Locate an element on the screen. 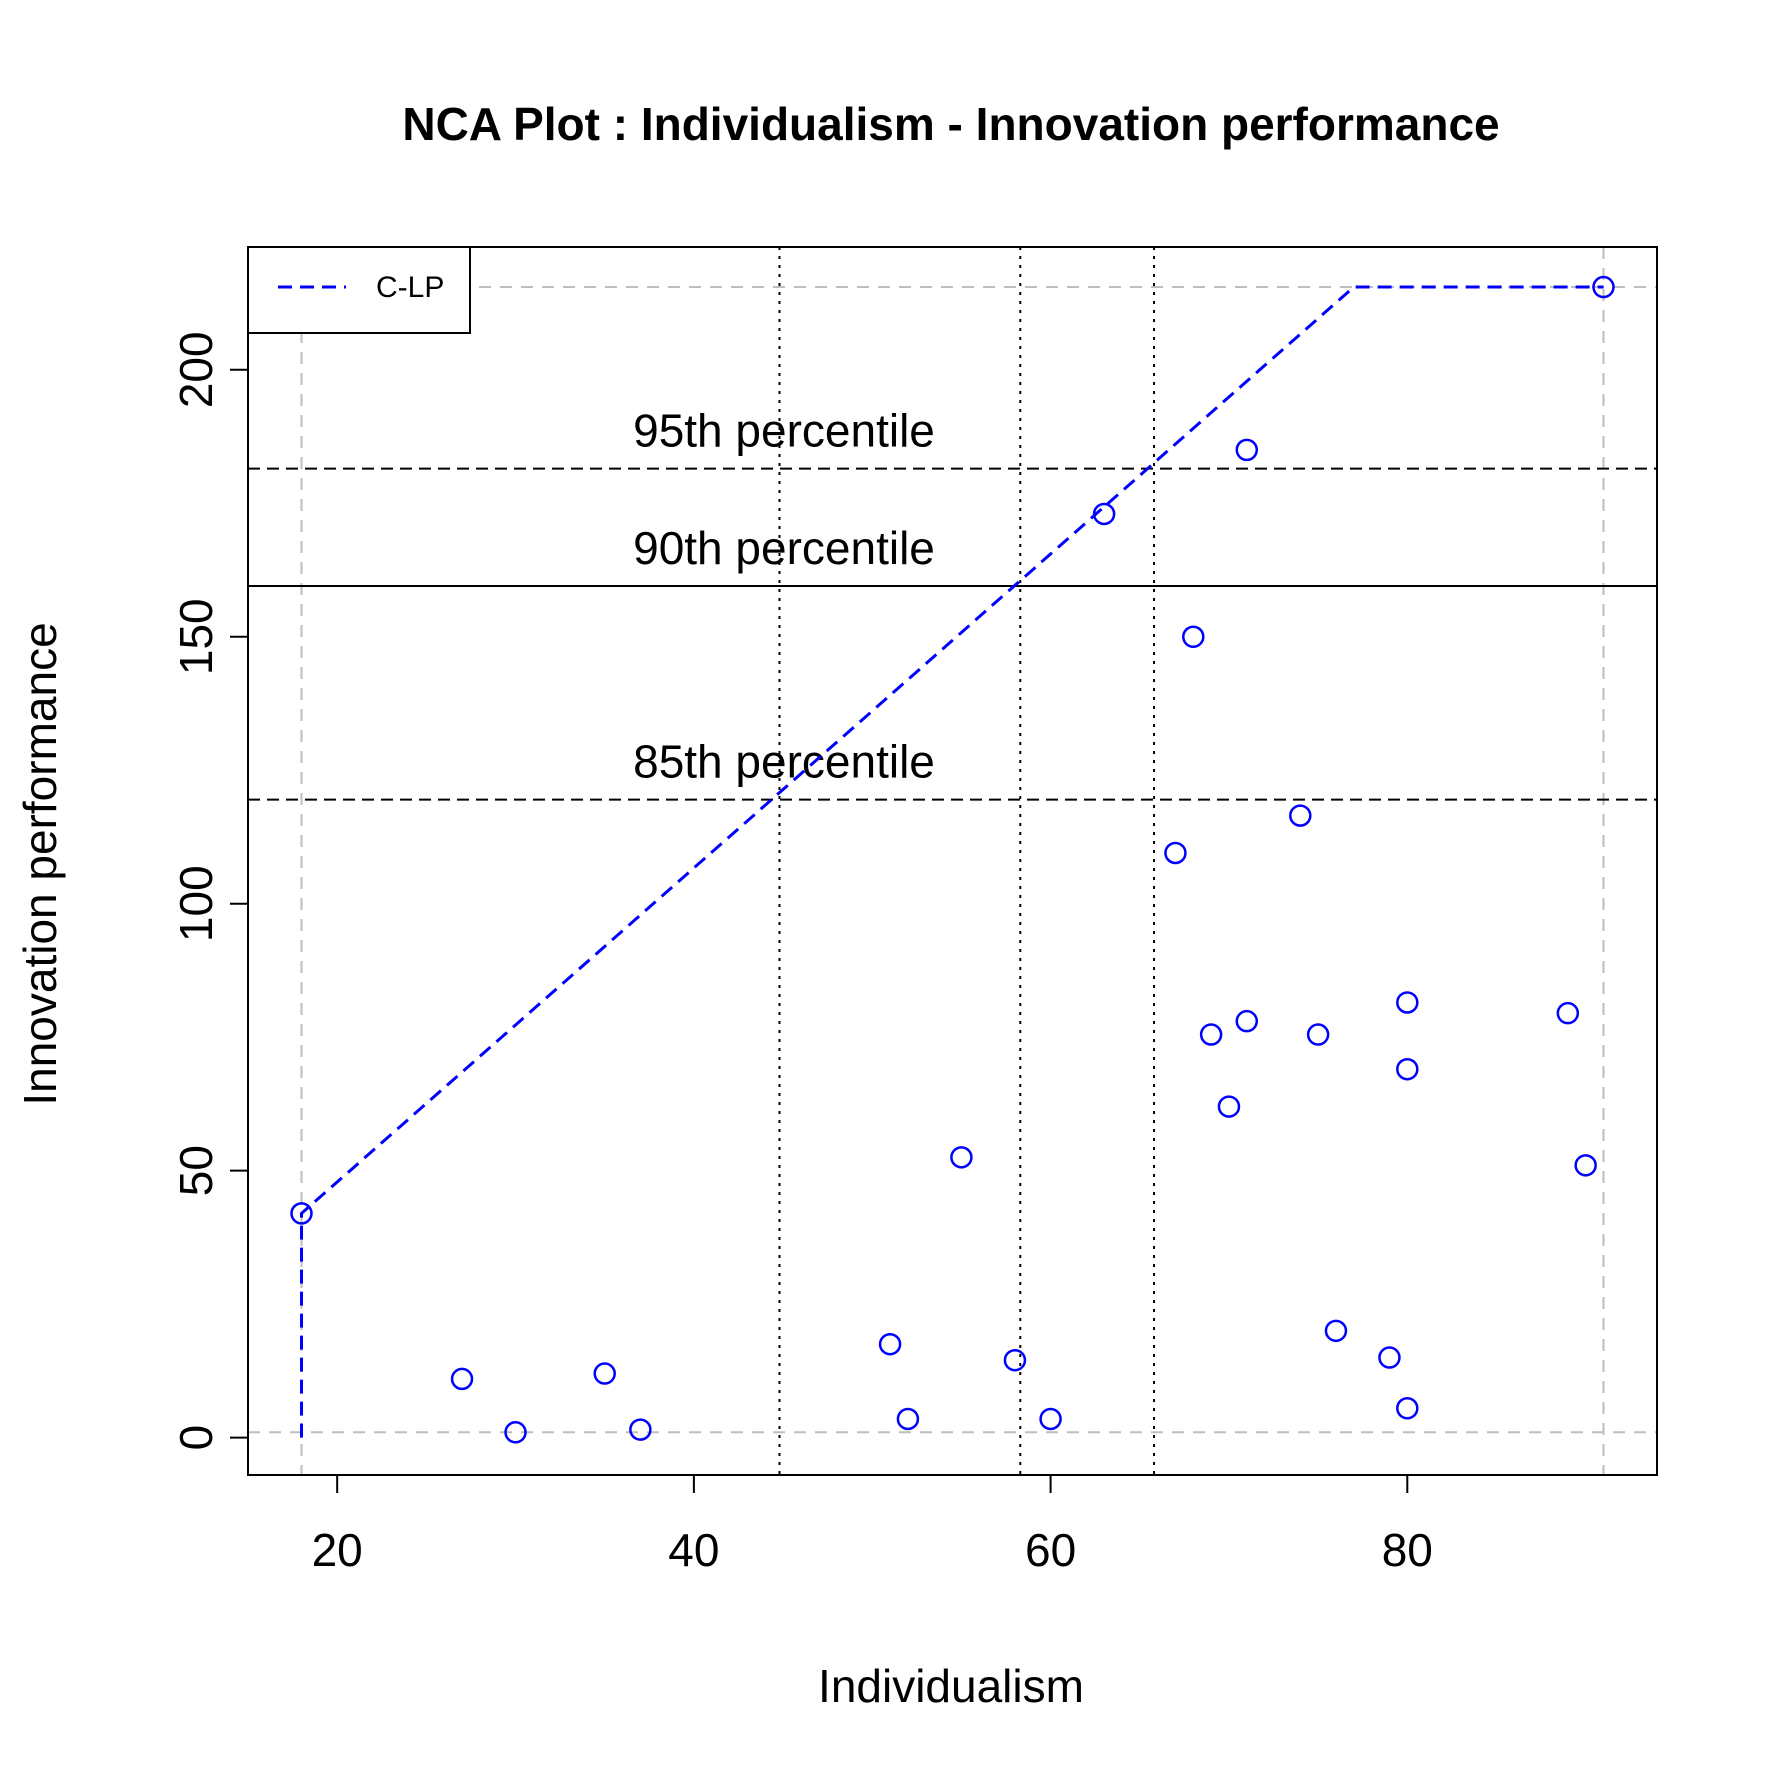 This screenshot has height=1771, width=1771. y-tick-label-0: 0 is located at coordinates (196, 1438).